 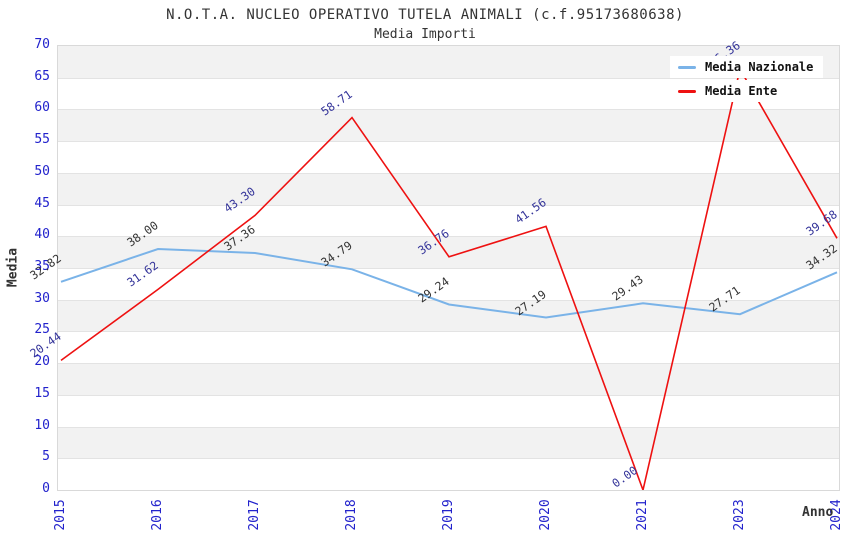 What do you see at coordinates (42, 266) in the screenshot?
I see `y-tick-label: 35` at bounding box center [42, 266].